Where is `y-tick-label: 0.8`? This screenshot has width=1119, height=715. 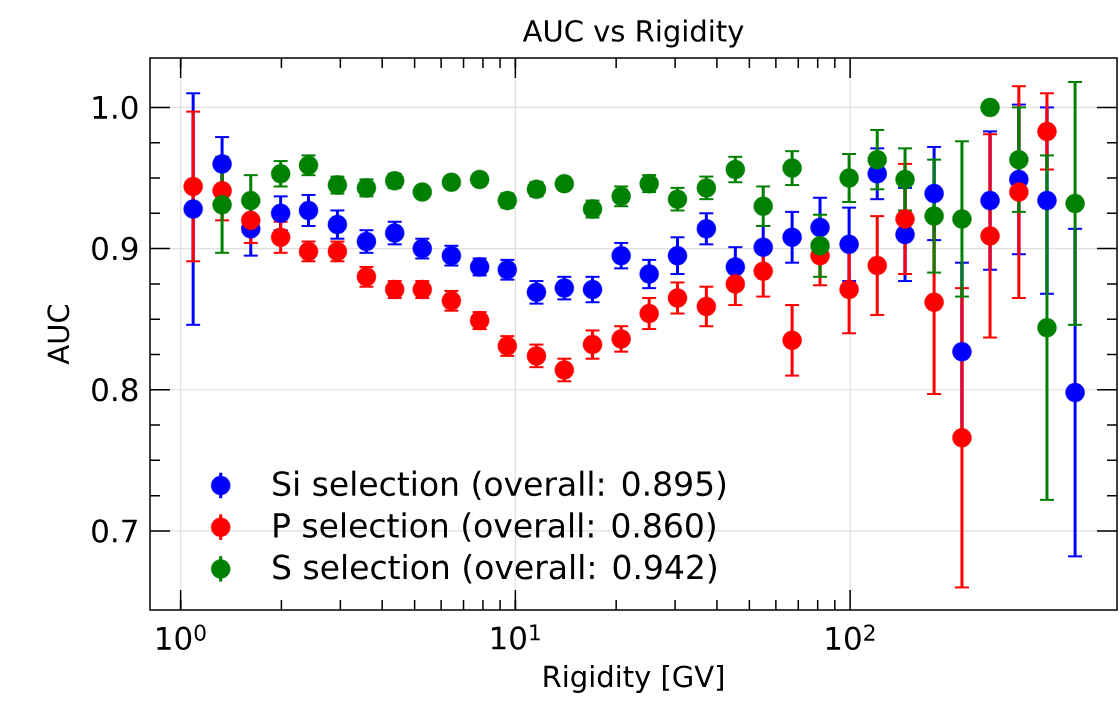
y-tick-label: 0.8 is located at coordinates (115, 390).